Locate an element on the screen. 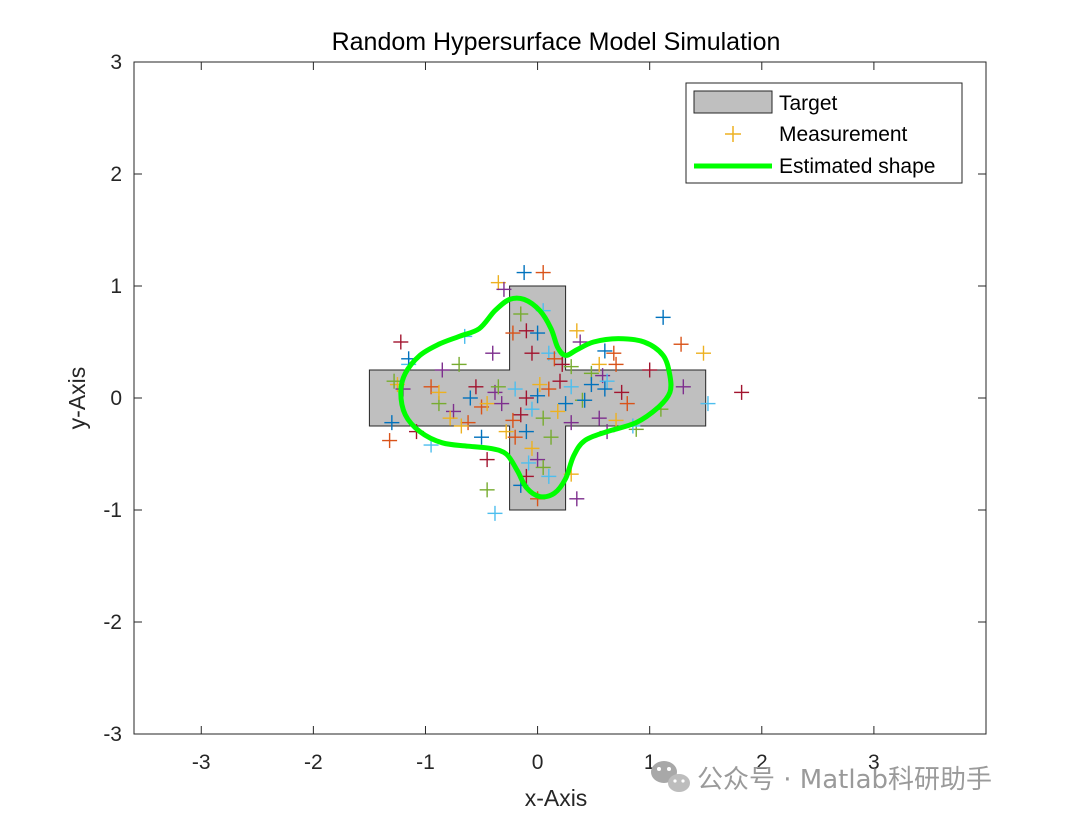 This screenshot has height=821, width=1080. legend: Target Measurement Estimated shape is located at coordinates (824, 133).